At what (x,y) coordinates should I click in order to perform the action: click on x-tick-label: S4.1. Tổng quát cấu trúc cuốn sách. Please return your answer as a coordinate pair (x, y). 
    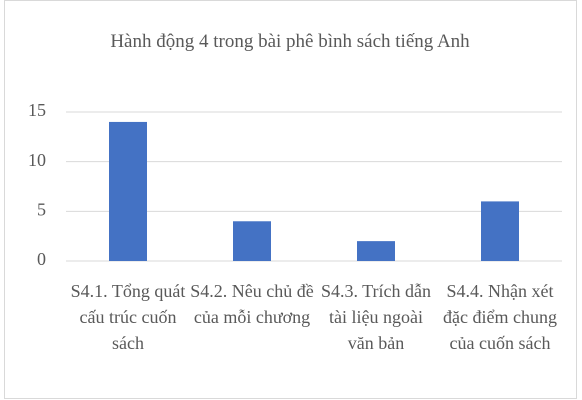
    Looking at the image, I should click on (128, 317).